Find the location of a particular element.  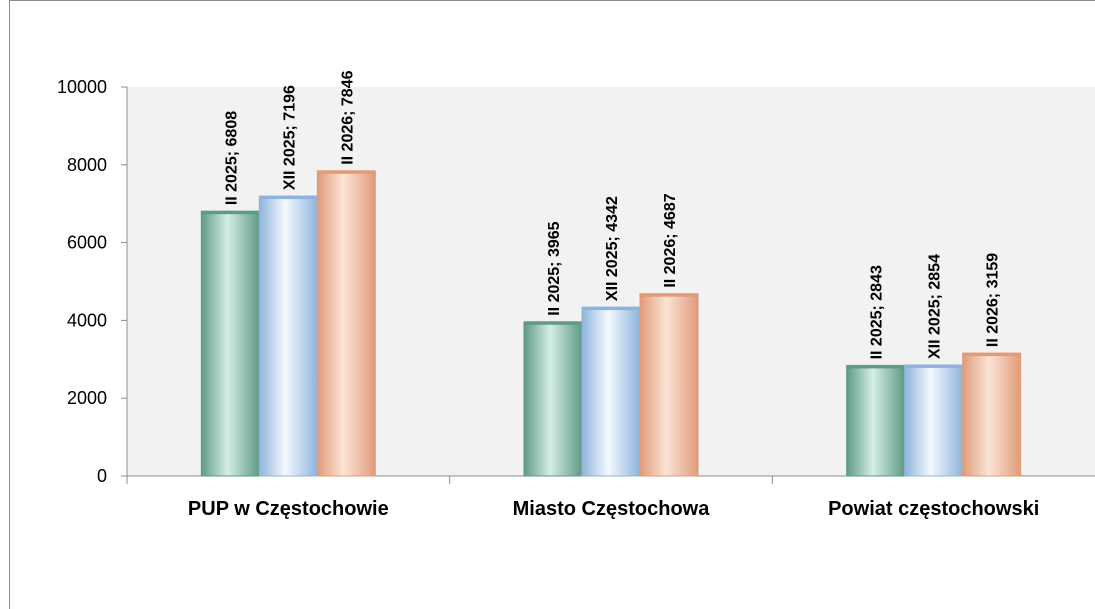

x-category-label: PUP w Częstochowie is located at coordinates (288, 509).